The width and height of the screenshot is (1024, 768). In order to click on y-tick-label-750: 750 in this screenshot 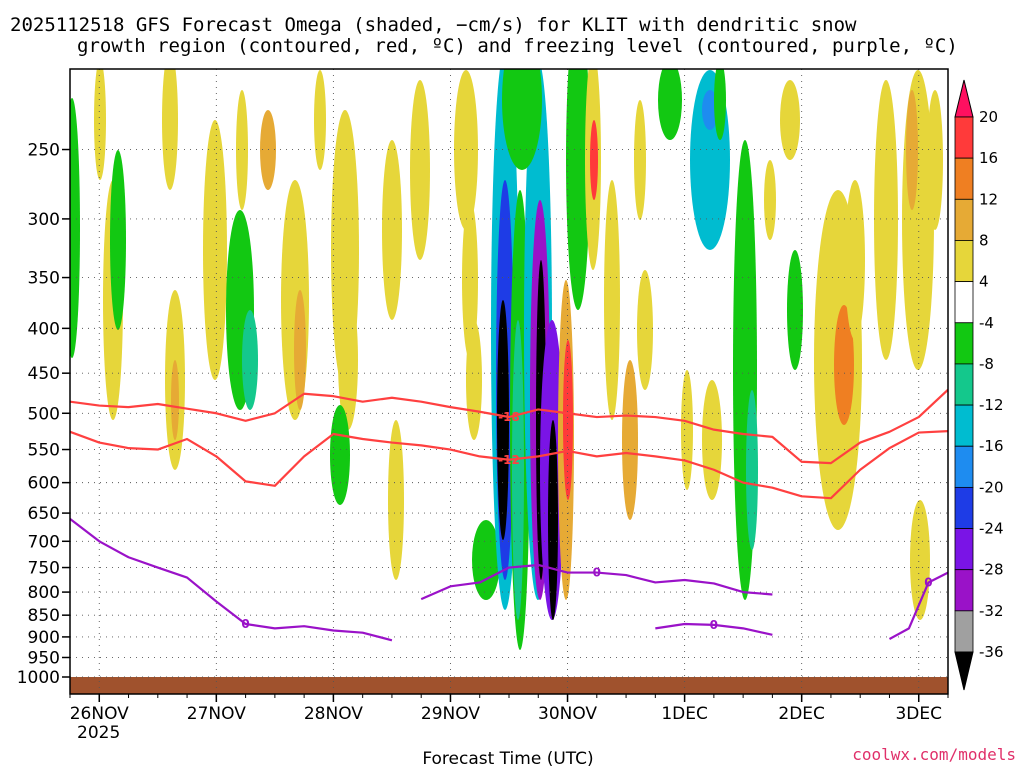, I will do `click(44, 569)`.